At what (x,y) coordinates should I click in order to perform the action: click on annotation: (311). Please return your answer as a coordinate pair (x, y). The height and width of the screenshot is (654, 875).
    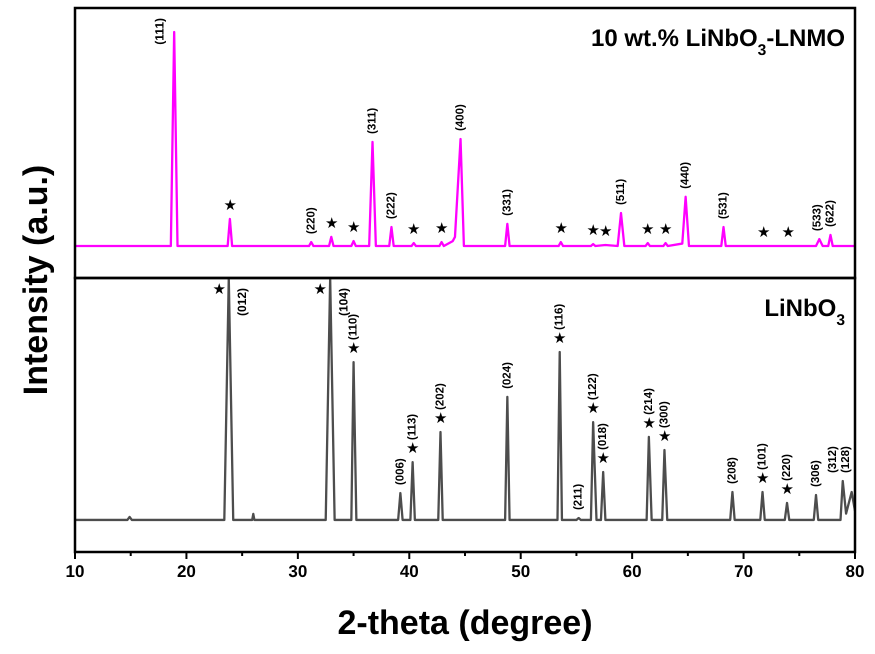
    Looking at the image, I should click on (372, 121).